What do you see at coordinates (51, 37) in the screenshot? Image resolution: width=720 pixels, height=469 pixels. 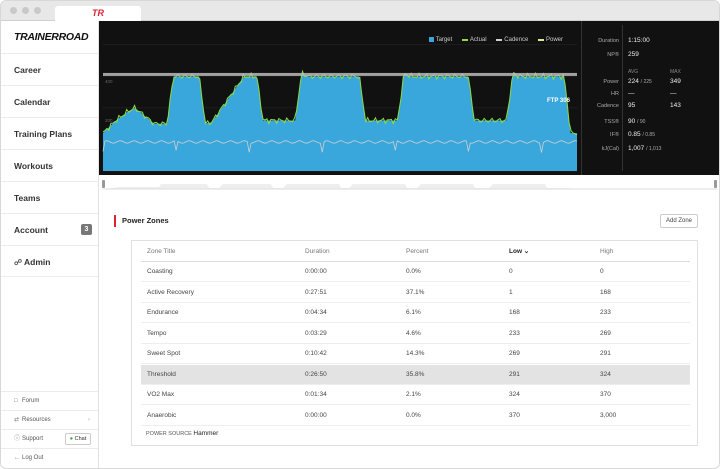 I see `trainerroad-logo: TRAINERROAD` at bounding box center [51, 37].